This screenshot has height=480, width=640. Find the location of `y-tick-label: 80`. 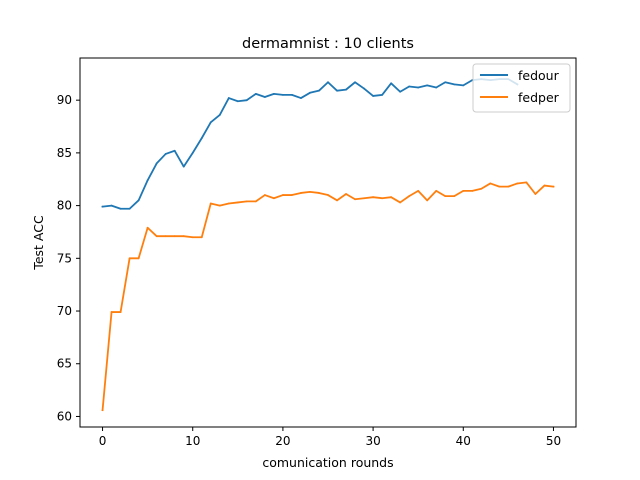

y-tick-label: 80 is located at coordinates (64, 206).